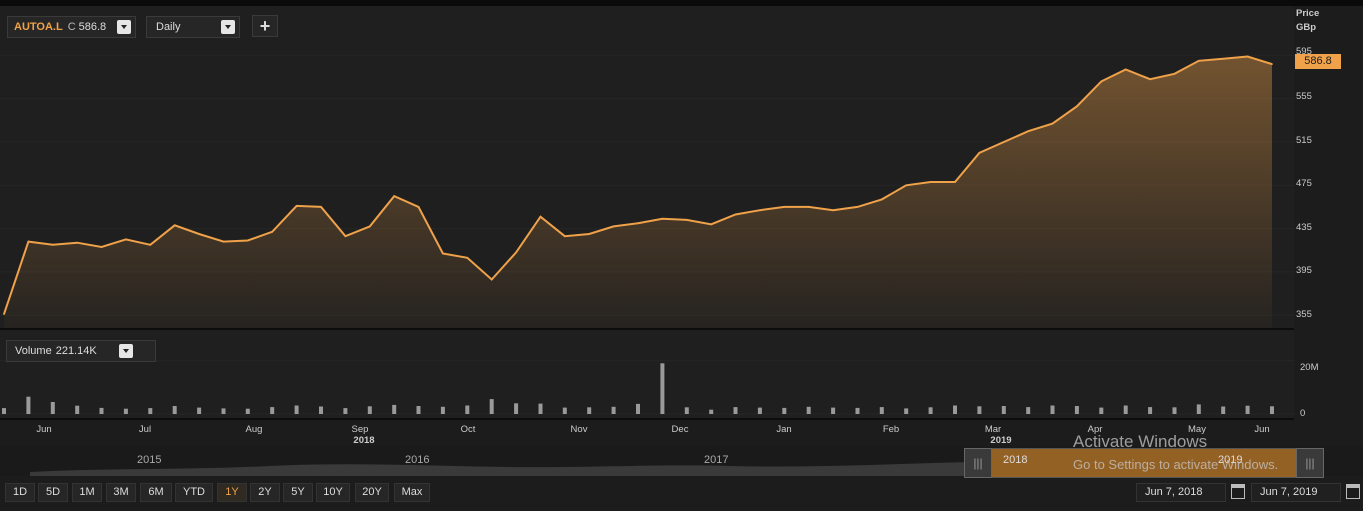 This screenshot has width=1363, height=511. What do you see at coordinates (891, 429) in the screenshot?
I see `month-label: Feb` at bounding box center [891, 429].